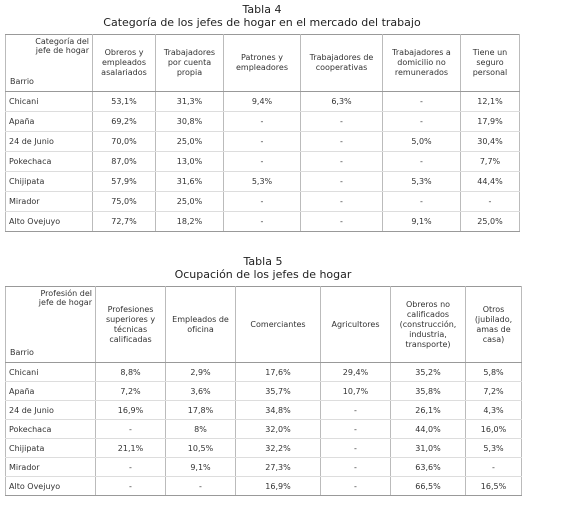 The height and width of the screenshot is (509, 561). Describe the element at coordinates (278, 448) in the screenshot. I see `cell: 32,2%` at that location.